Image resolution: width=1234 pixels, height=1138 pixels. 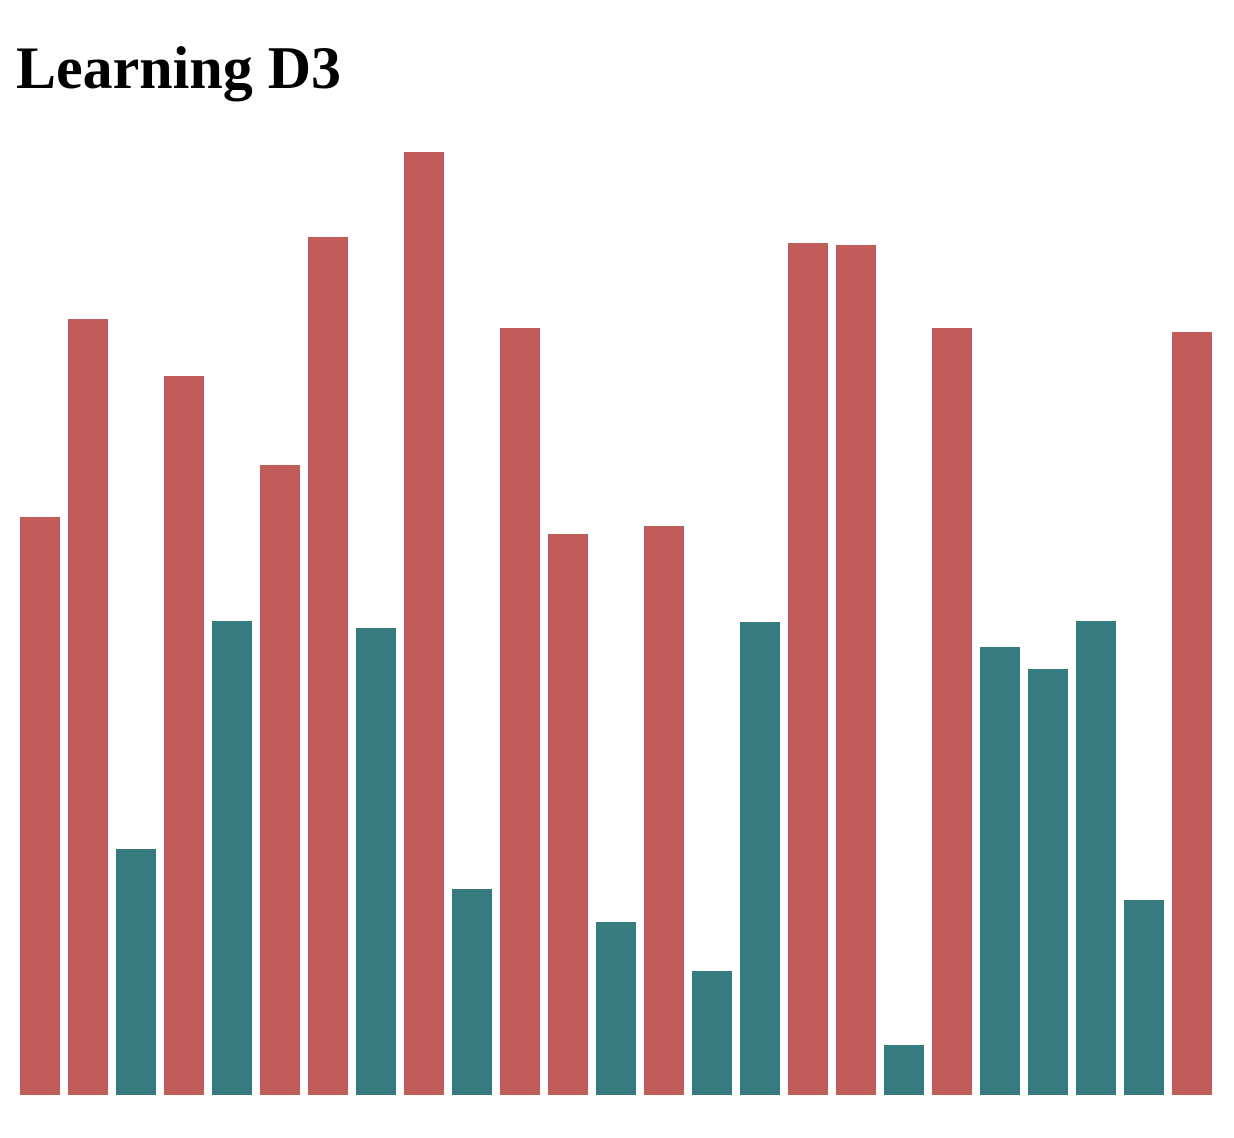 I want to click on page-title: Learning D3, so click(x=179, y=68).